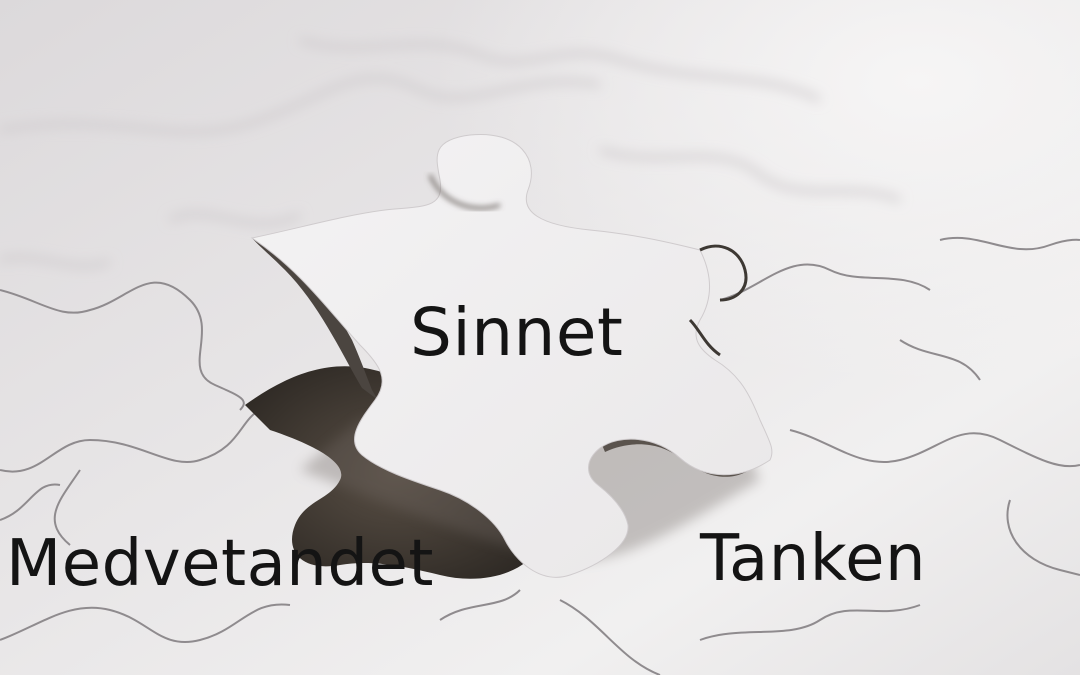 The width and height of the screenshot is (1080, 675). I want to click on piece-edge, so click(315, 319).